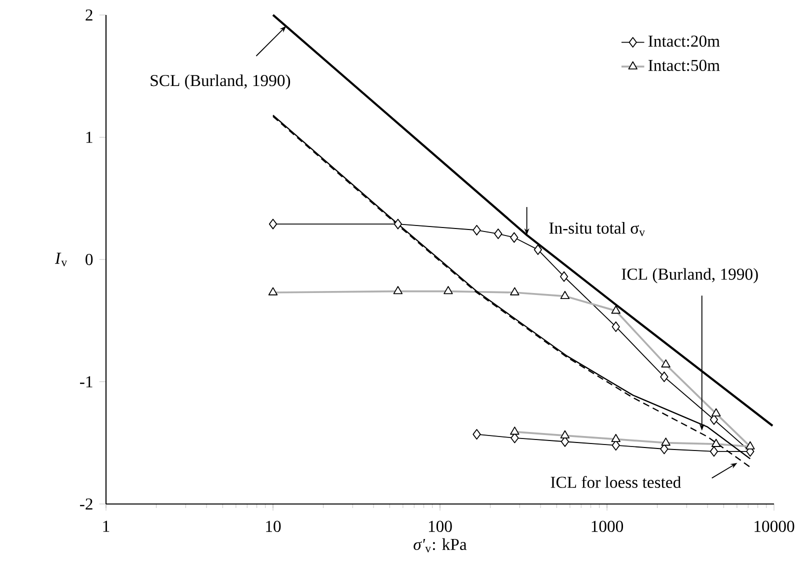 This screenshot has height=588, width=804. What do you see at coordinates (89, 15) in the screenshot?
I see `y-tick-label: 2` at bounding box center [89, 15].